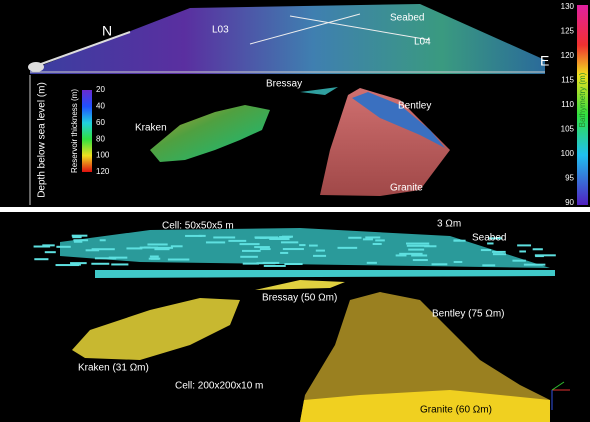 The height and width of the screenshot is (422, 590). What do you see at coordinates (220, 30) in the screenshot?
I see `line-label: L03` at bounding box center [220, 30].